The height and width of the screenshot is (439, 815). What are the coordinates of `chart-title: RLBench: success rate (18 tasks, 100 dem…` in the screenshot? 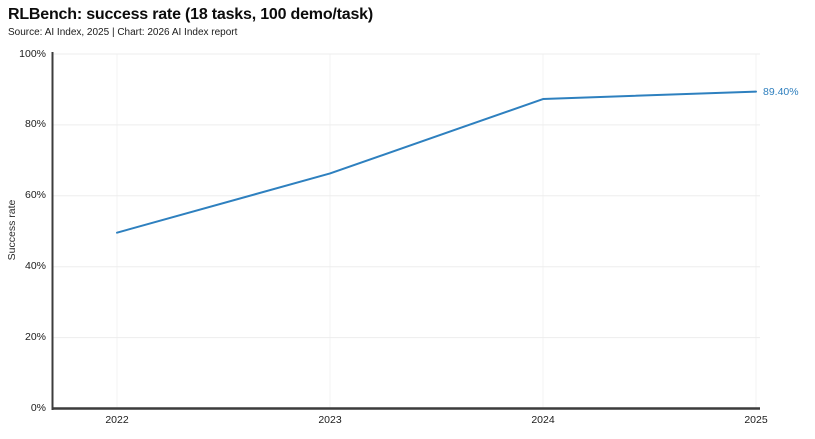 It's located at (190, 14).